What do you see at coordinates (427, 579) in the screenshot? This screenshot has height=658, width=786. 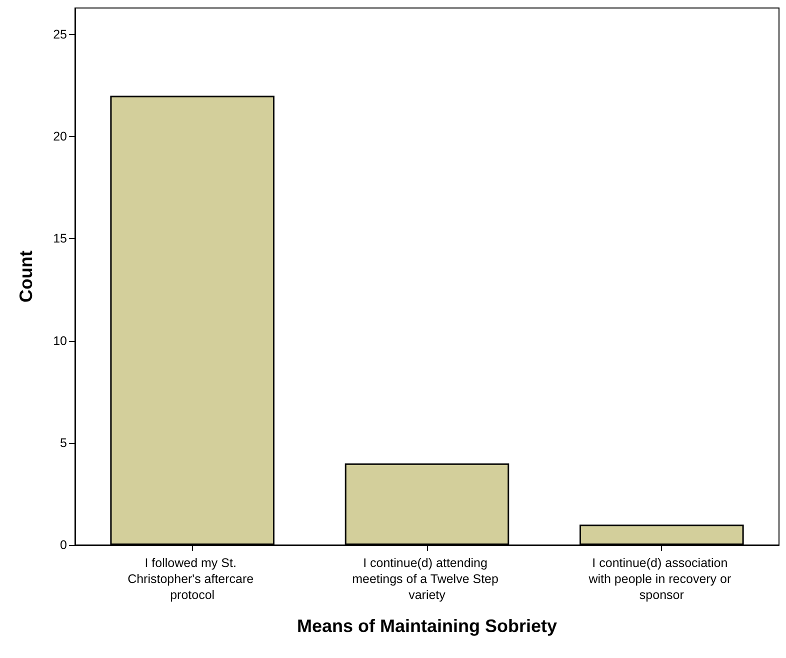 I see `x-tick-label: I continue(d) attending meetings of a Twelve Step variety` at bounding box center [427, 579].